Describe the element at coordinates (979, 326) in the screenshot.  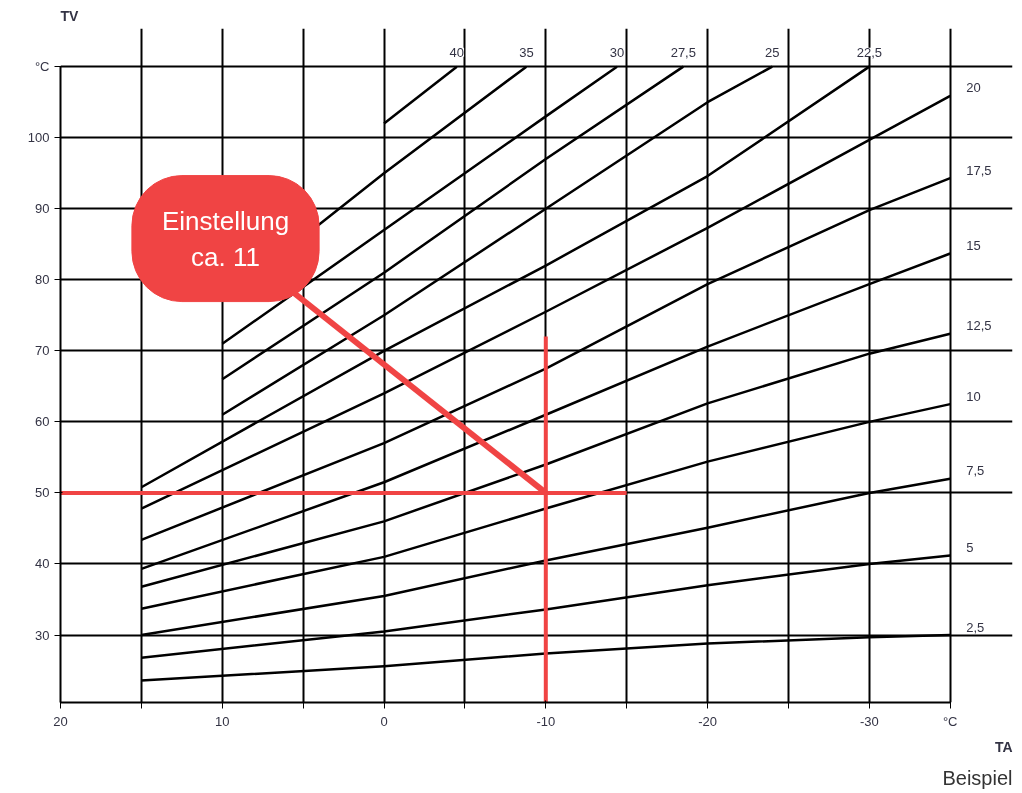
I see `series-label: 12,5` at that location.